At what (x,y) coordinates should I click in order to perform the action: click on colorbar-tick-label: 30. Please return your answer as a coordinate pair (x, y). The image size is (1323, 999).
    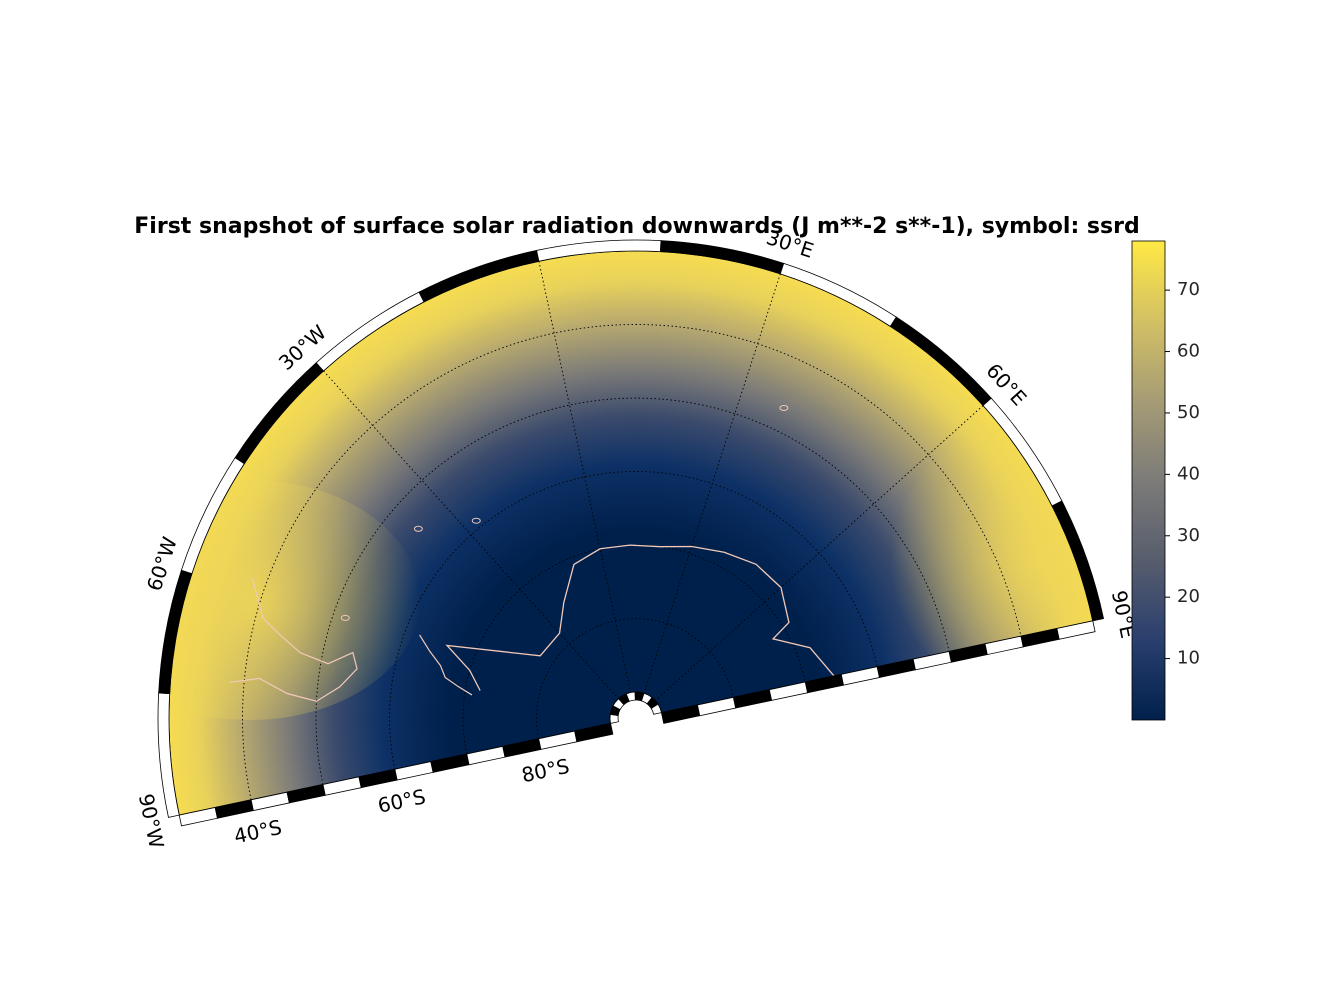
    Looking at the image, I should click on (1188, 535).